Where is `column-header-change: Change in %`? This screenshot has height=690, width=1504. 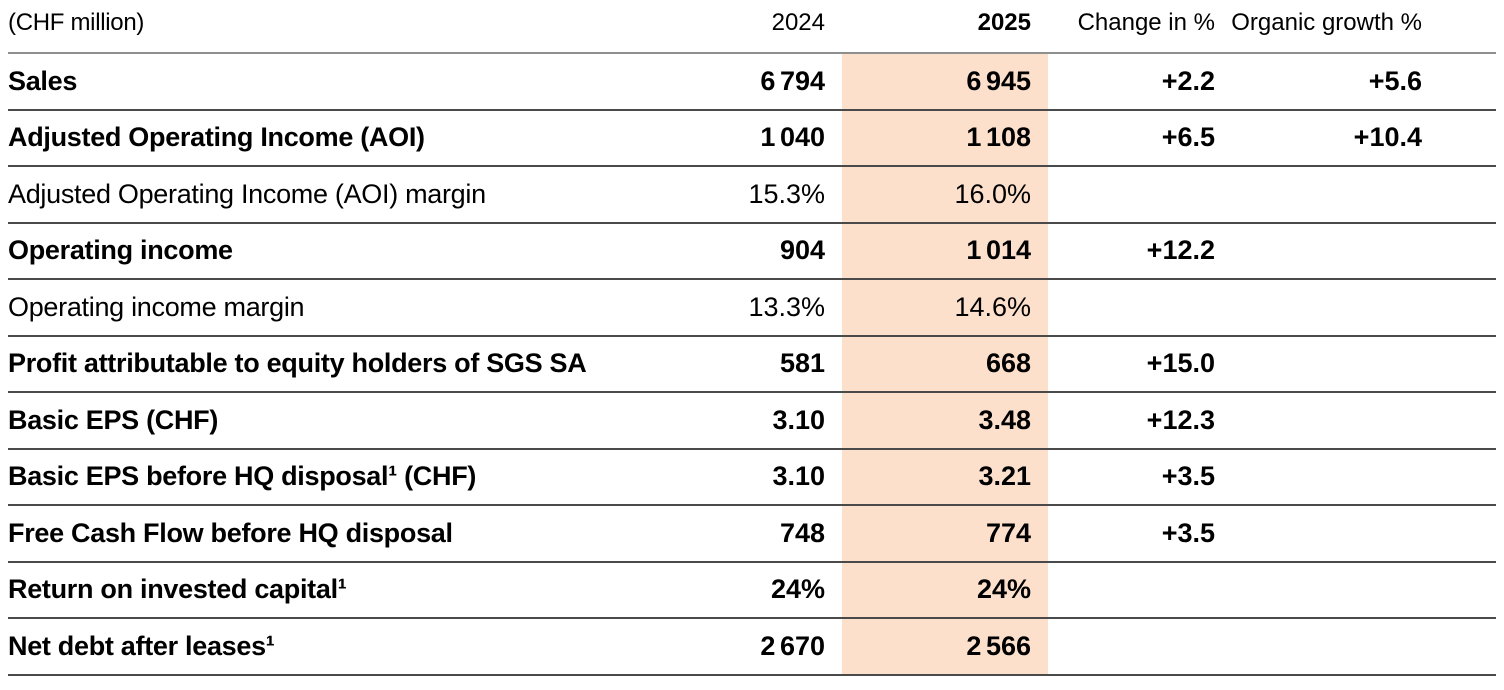
column-header-change: Change in % is located at coordinates (1131, 27).